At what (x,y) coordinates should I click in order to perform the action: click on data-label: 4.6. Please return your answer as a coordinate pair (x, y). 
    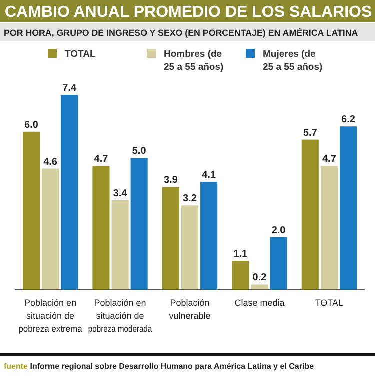
    Looking at the image, I should click on (51, 162).